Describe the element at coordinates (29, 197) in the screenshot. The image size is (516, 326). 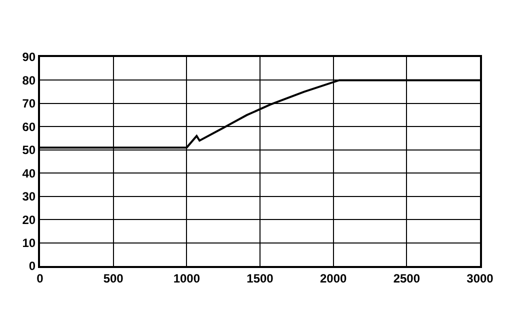
I see `y-tick-label: 30` at that location.